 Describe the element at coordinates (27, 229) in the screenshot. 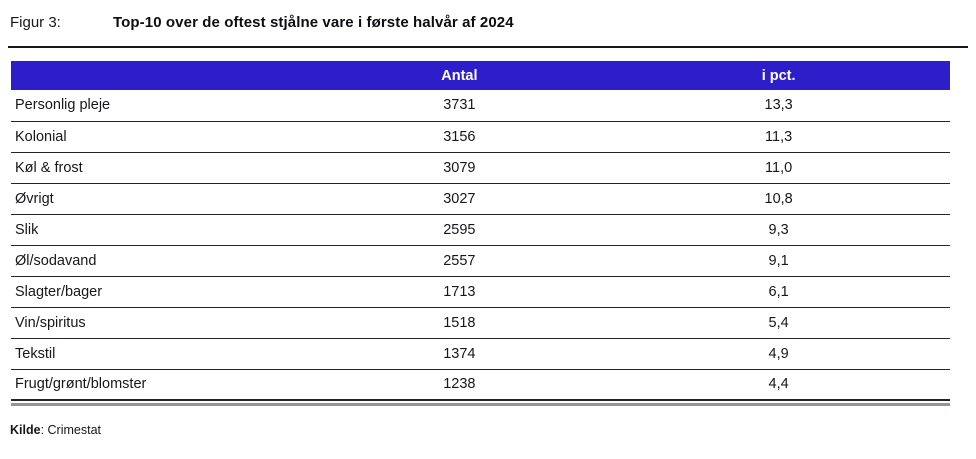

I see `row-label: Slik` at that location.